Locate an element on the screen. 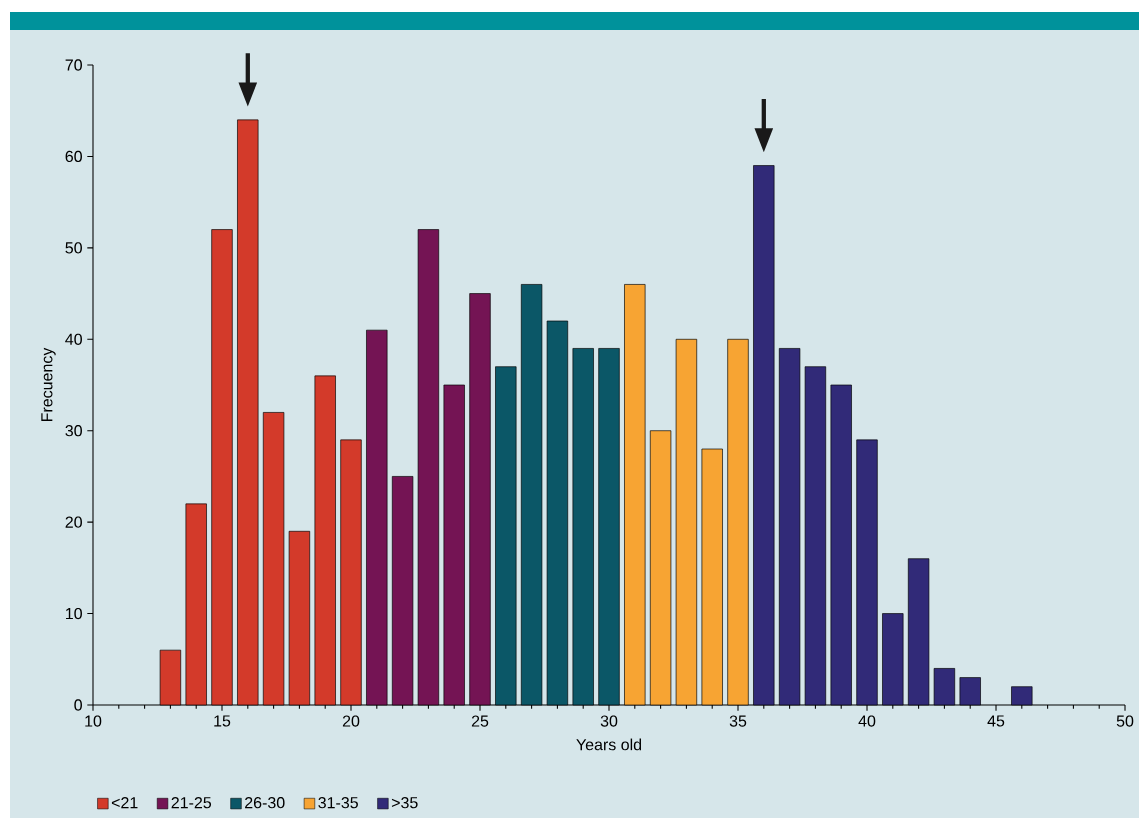 This screenshot has height=818, width=1139. x-axis-title: Years old is located at coordinates (609, 744).